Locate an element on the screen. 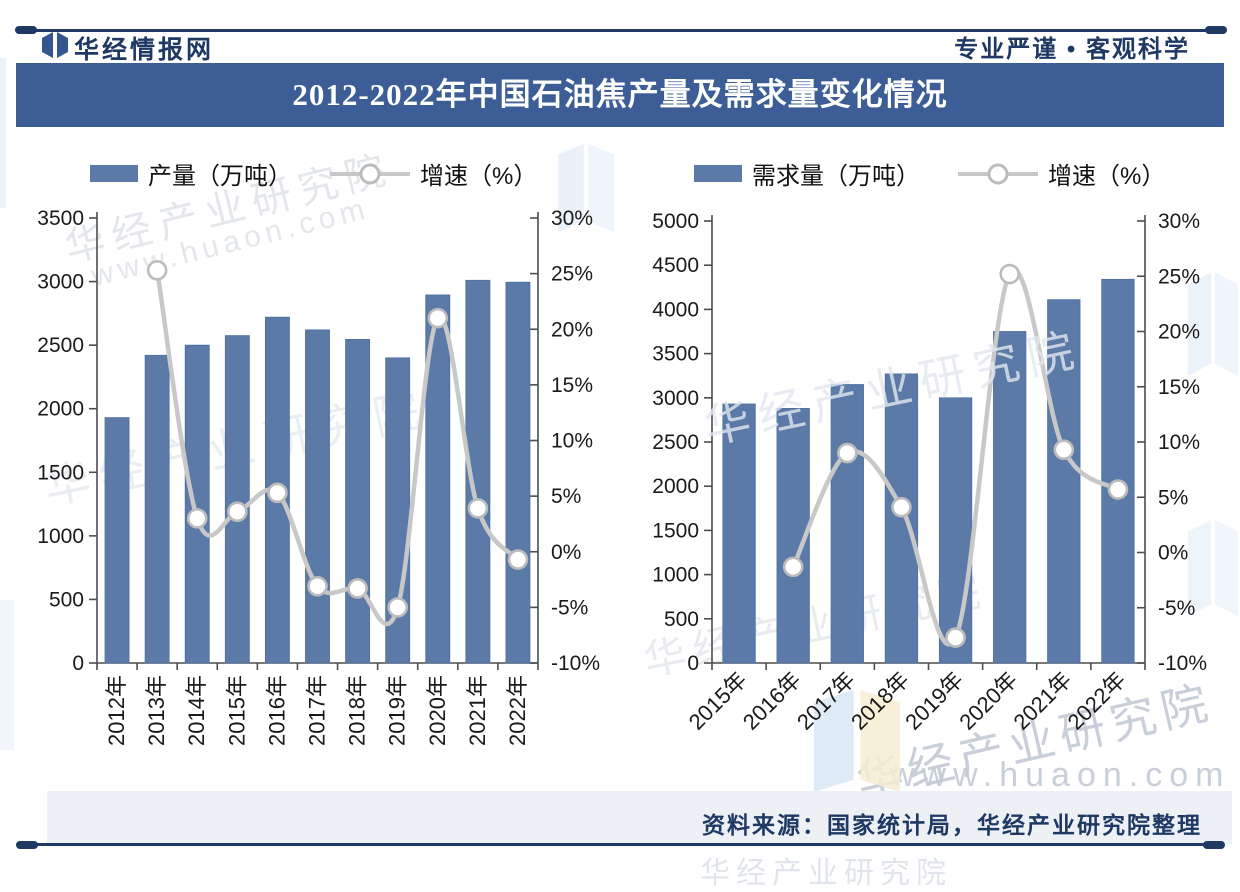  right-axis-label: 25% is located at coordinates (1179, 276).